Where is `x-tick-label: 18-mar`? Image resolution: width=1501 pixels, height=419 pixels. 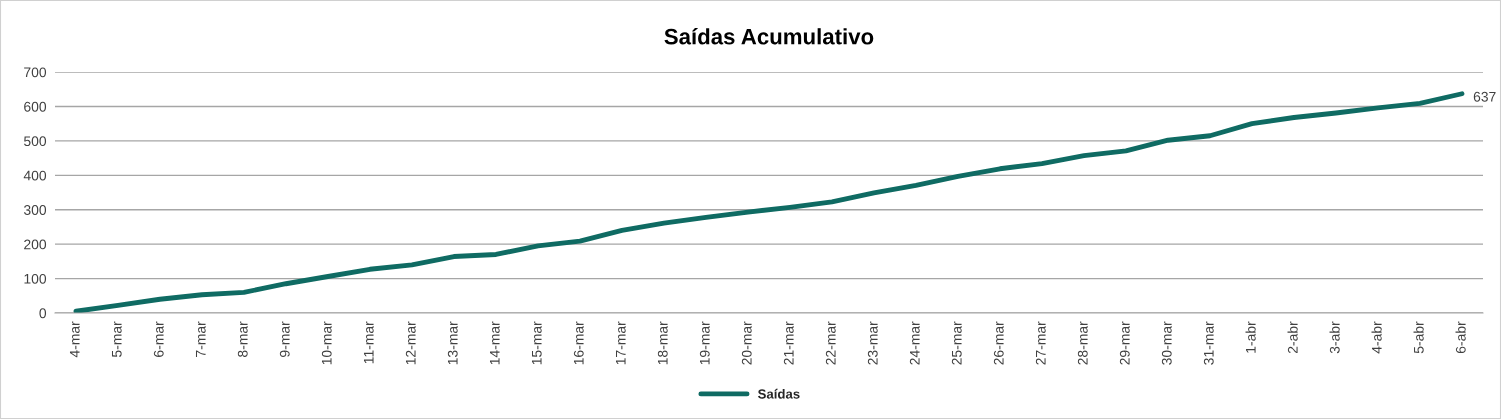
x-tick-label: 18-mar is located at coordinates (662, 343).